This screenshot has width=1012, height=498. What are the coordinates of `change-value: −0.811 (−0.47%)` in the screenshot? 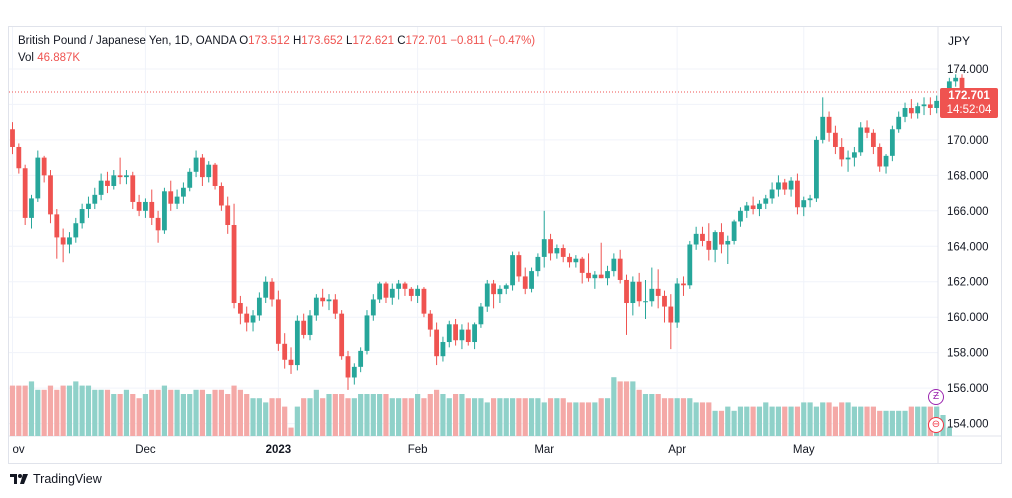 It's located at (493, 41).